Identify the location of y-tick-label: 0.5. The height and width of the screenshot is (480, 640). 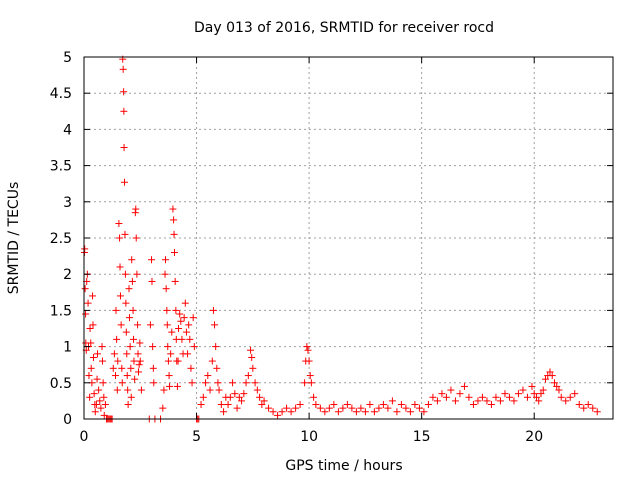
(61, 384).